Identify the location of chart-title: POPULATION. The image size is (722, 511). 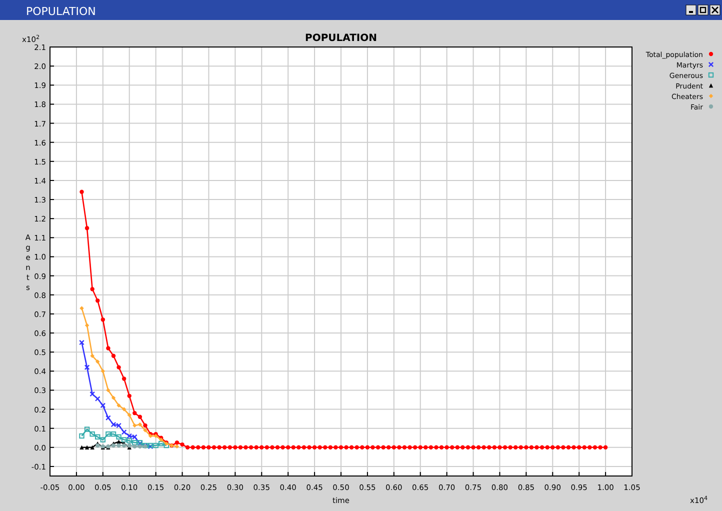
(341, 38).